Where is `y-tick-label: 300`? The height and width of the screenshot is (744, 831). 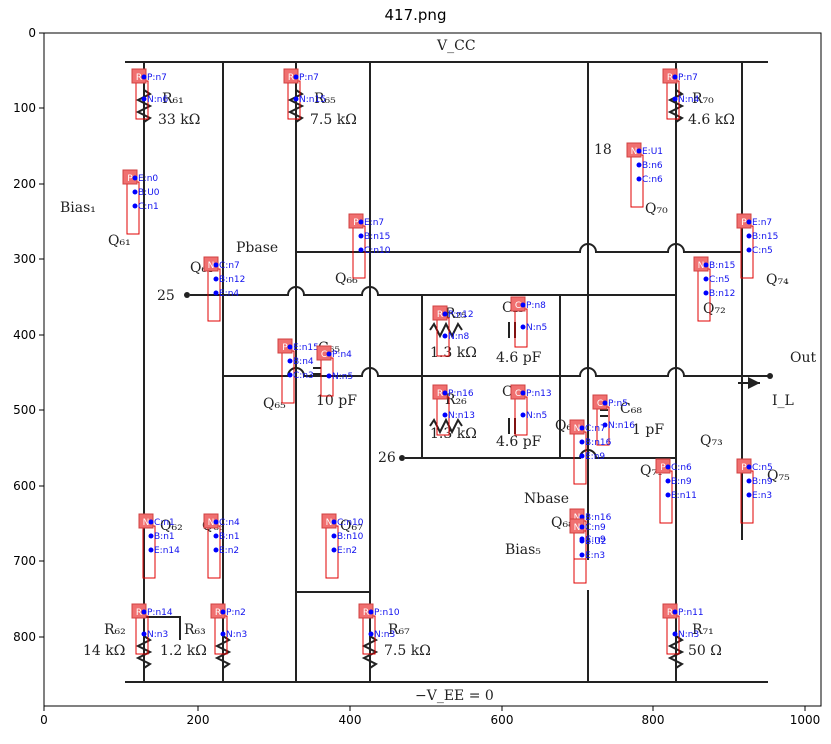
y-tick-label: 300 is located at coordinates (24, 259).